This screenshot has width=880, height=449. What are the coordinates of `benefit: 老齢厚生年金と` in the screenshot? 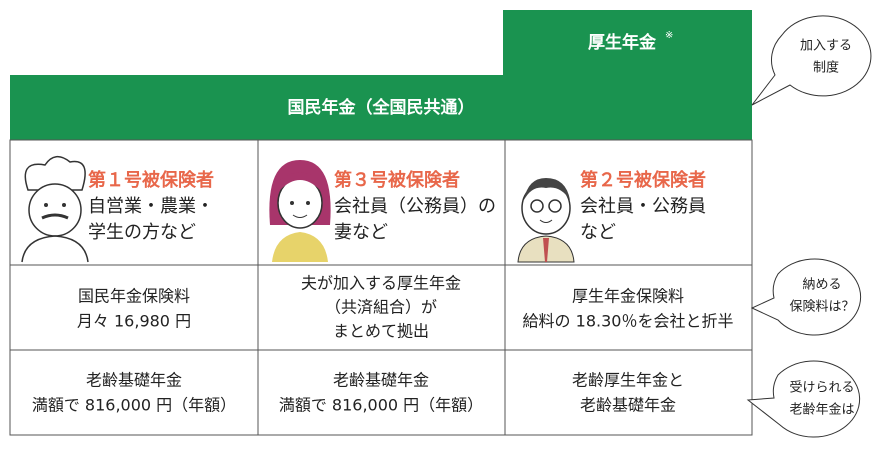 It's located at (628, 380).